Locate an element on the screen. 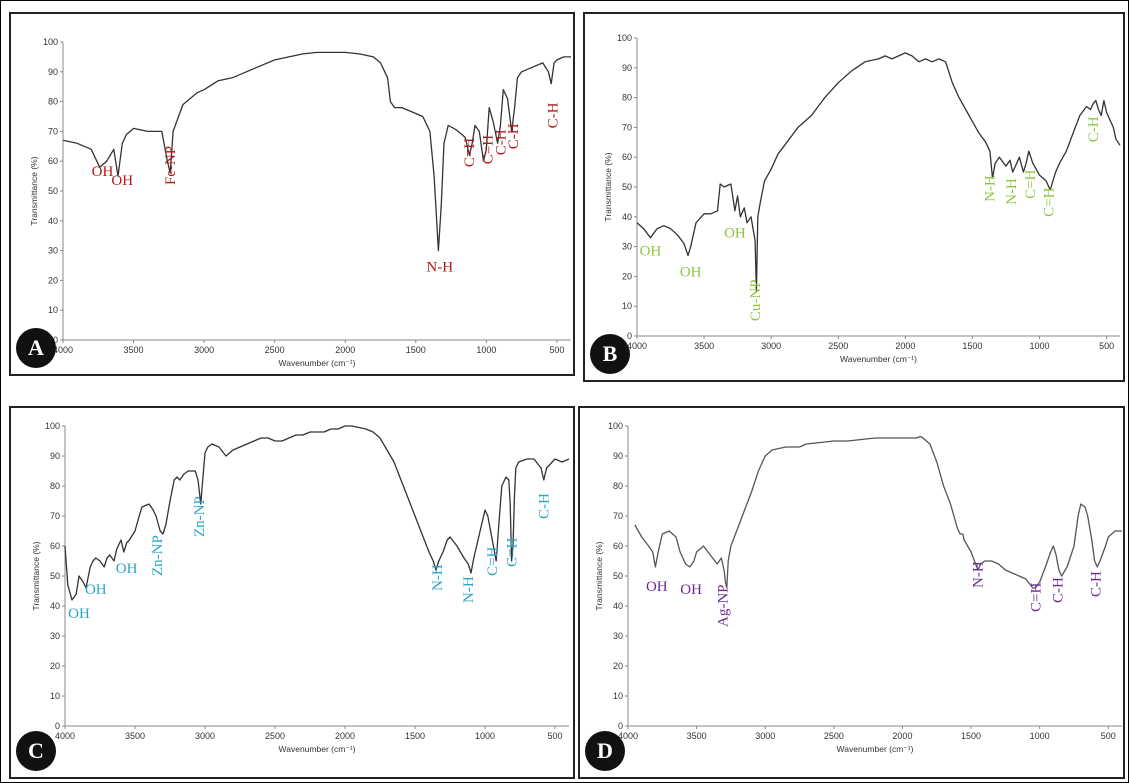  peak-label: Cu-NP is located at coordinates (756, 300).